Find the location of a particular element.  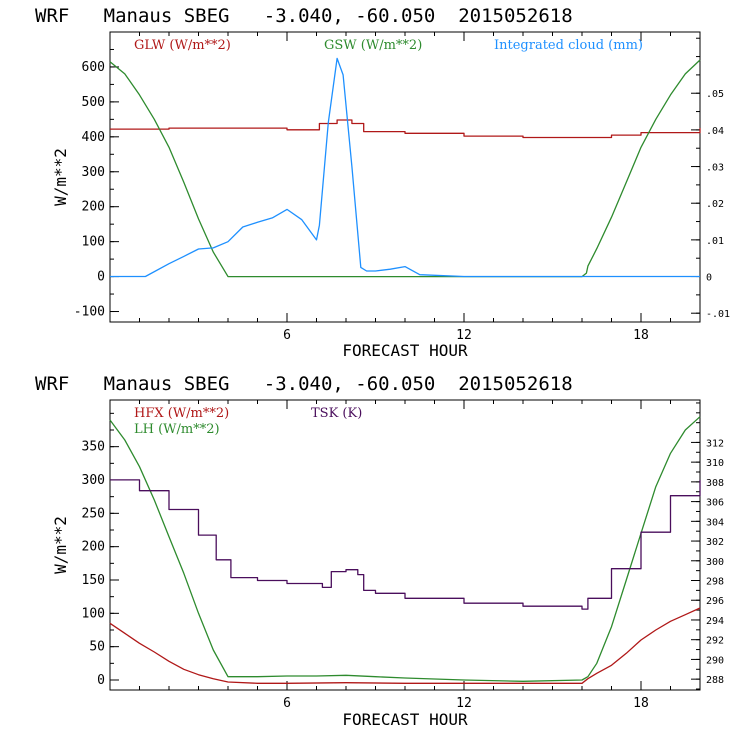

y2-tick-label: 290 is located at coordinates (715, 660).